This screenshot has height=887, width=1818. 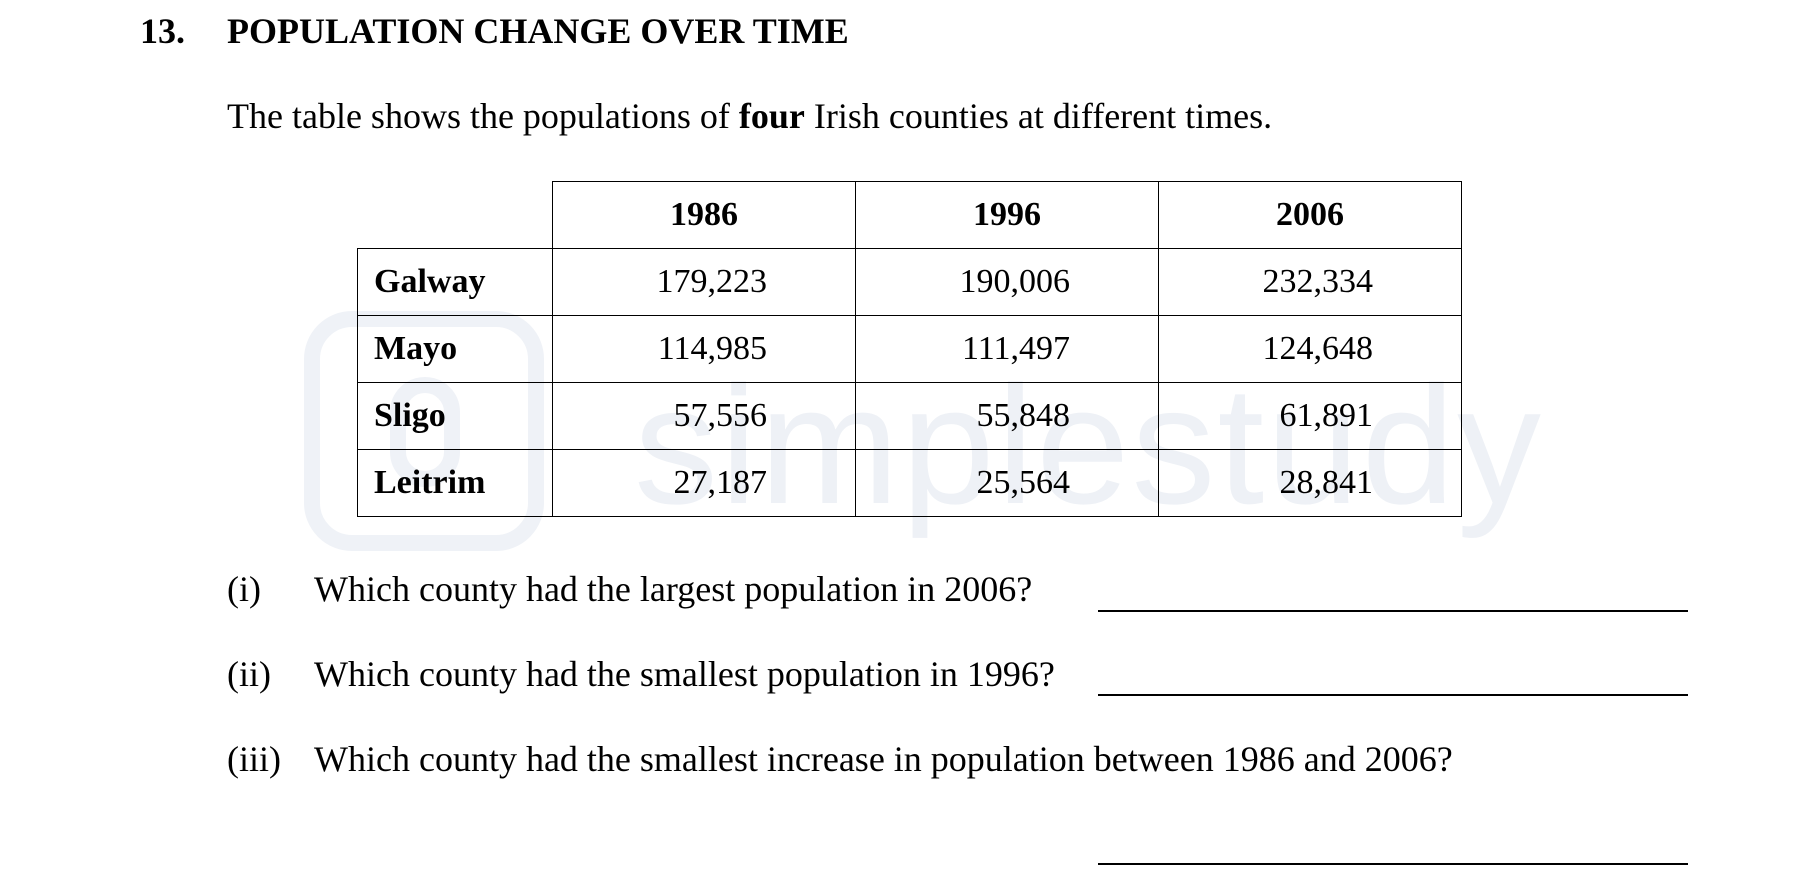 I want to click on table-corner, so click(x=455, y=215).